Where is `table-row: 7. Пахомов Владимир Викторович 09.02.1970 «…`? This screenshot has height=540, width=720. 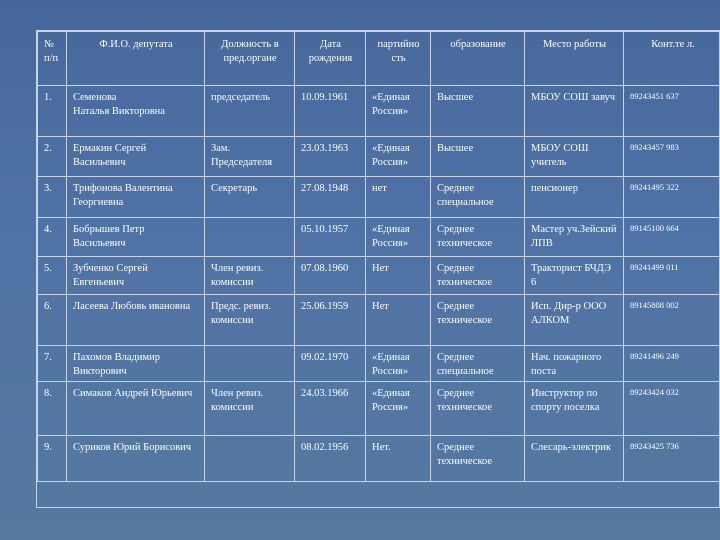
table-row: 7. Пахомов Владимир Викторович 09.02.1970 «… is located at coordinates (378, 363).